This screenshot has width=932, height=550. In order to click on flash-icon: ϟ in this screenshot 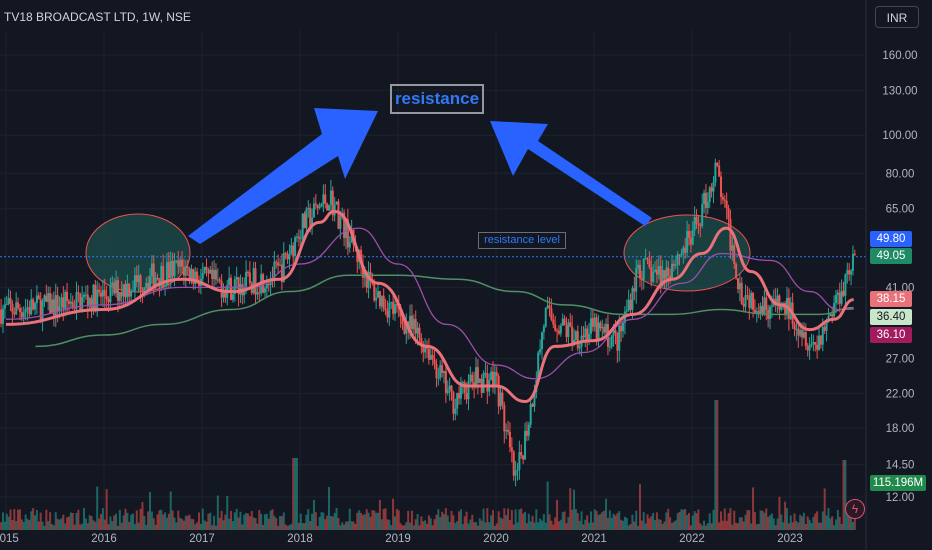, I will do `click(855, 509)`.